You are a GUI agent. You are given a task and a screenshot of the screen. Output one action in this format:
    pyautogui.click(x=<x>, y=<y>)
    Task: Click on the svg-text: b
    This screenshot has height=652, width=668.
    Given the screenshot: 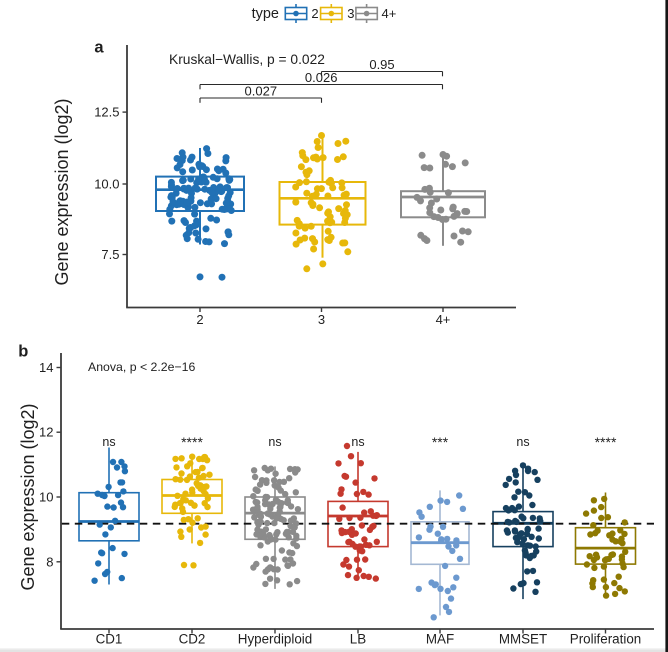 What is the action you would take?
    pyautogui.click(x=23, y=352)
    